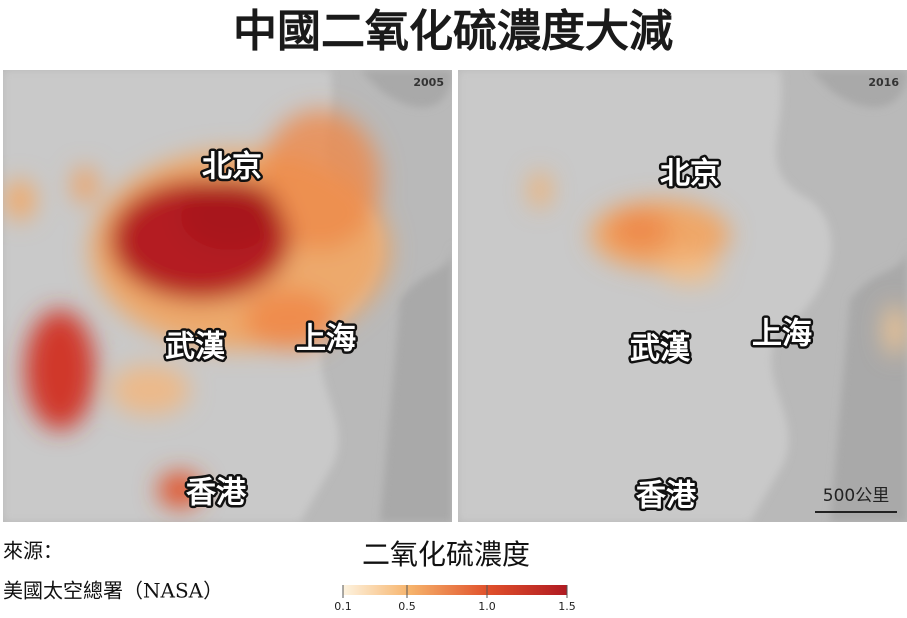 Image resolution: width=907 pixels, height=618 pixels. Describe the element at coordinates (407, 606) in the screenshot. I see `tick-label: 0.5` at that location.